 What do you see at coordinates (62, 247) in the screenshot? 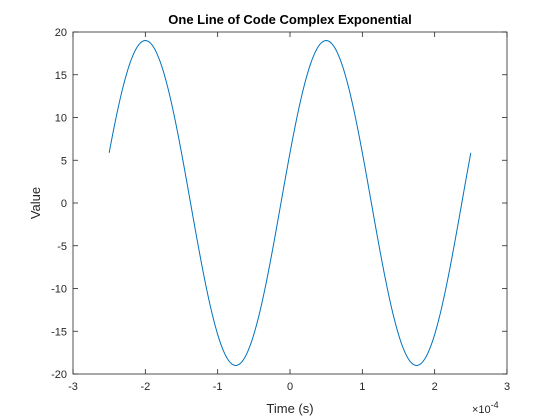
I see `y-tick-label: -5` at bounding box center [62, 247].